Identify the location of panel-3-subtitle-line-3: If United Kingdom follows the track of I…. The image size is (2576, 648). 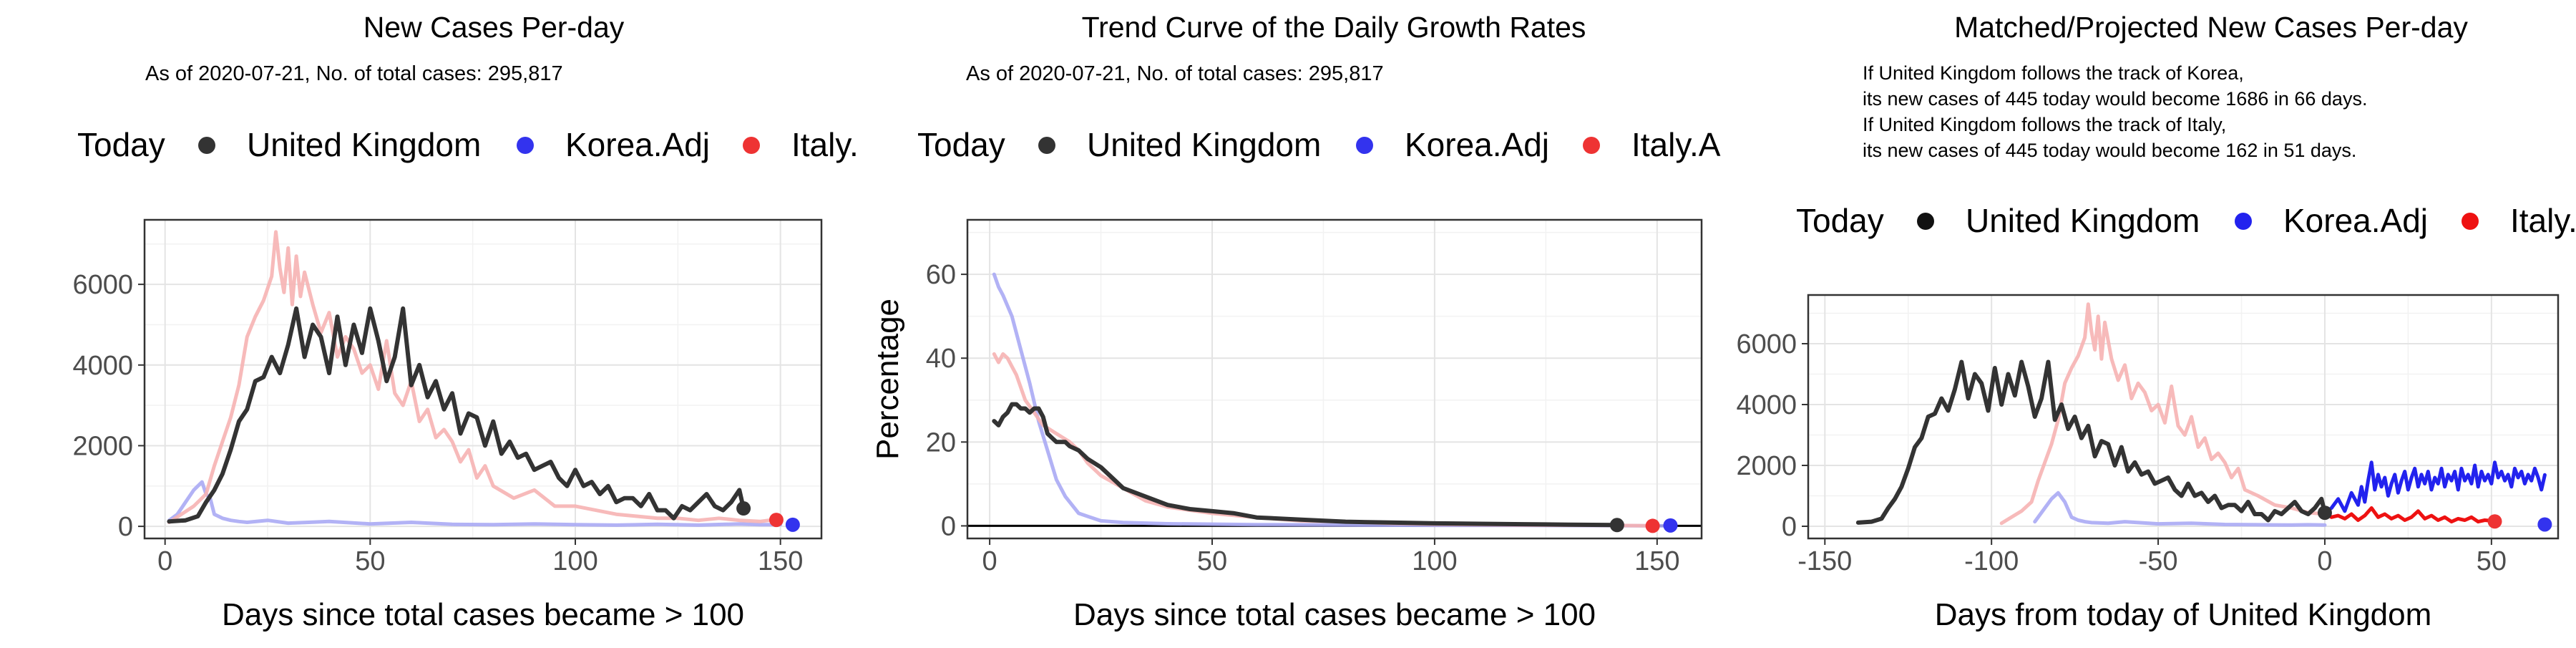
(2044, 125).